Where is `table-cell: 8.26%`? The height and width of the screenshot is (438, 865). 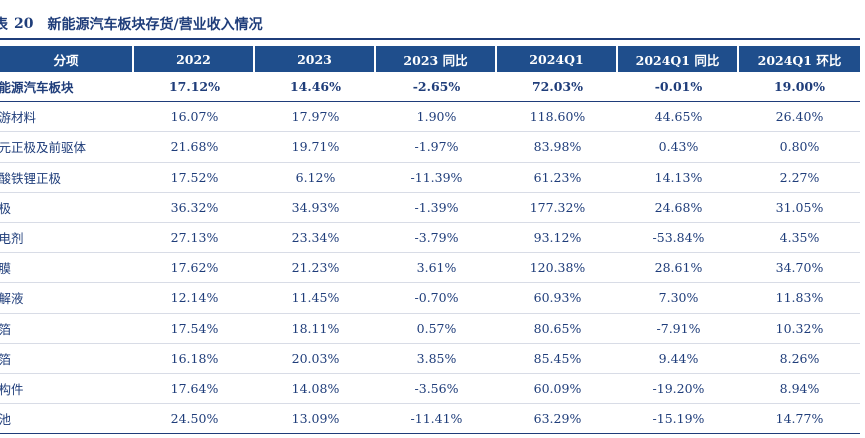
table-cell: 8.26% is located at coordinates (799, 359).